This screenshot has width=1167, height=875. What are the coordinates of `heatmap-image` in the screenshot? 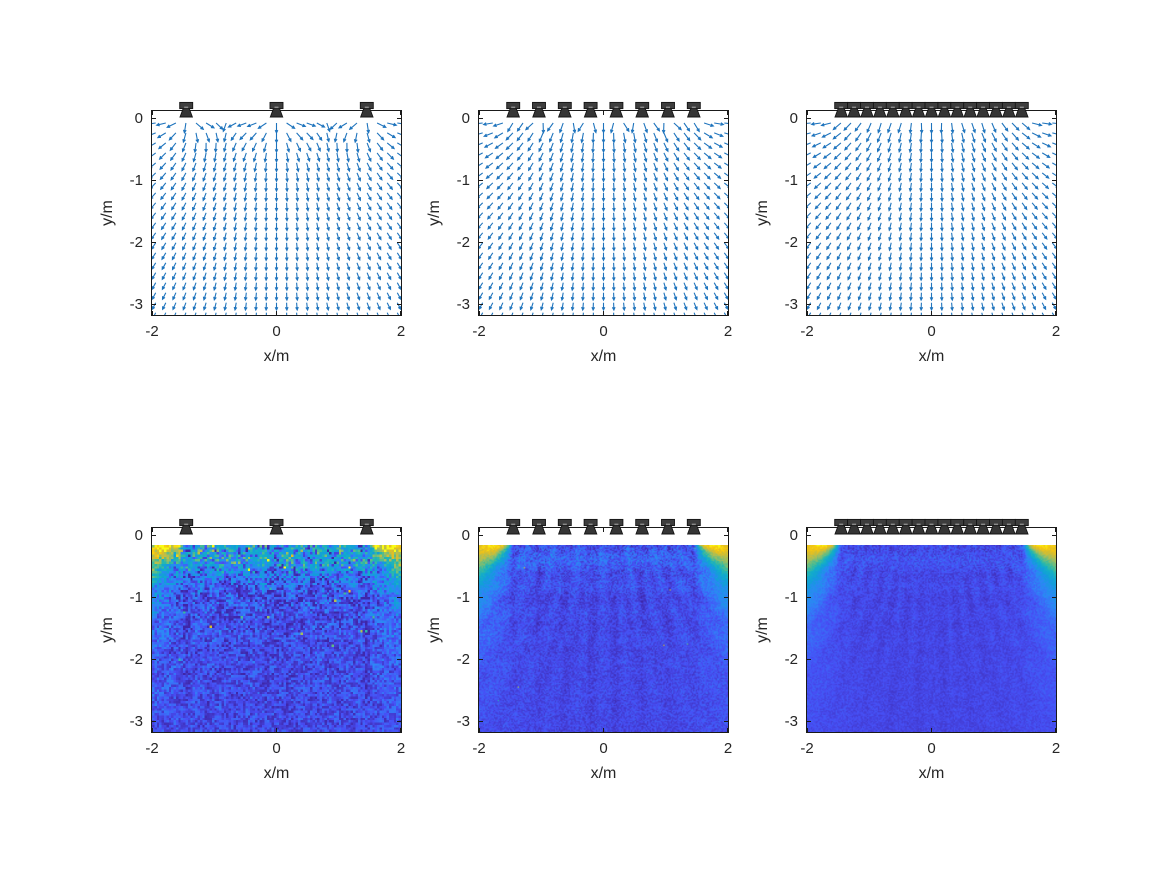 It's located at (603, 638).